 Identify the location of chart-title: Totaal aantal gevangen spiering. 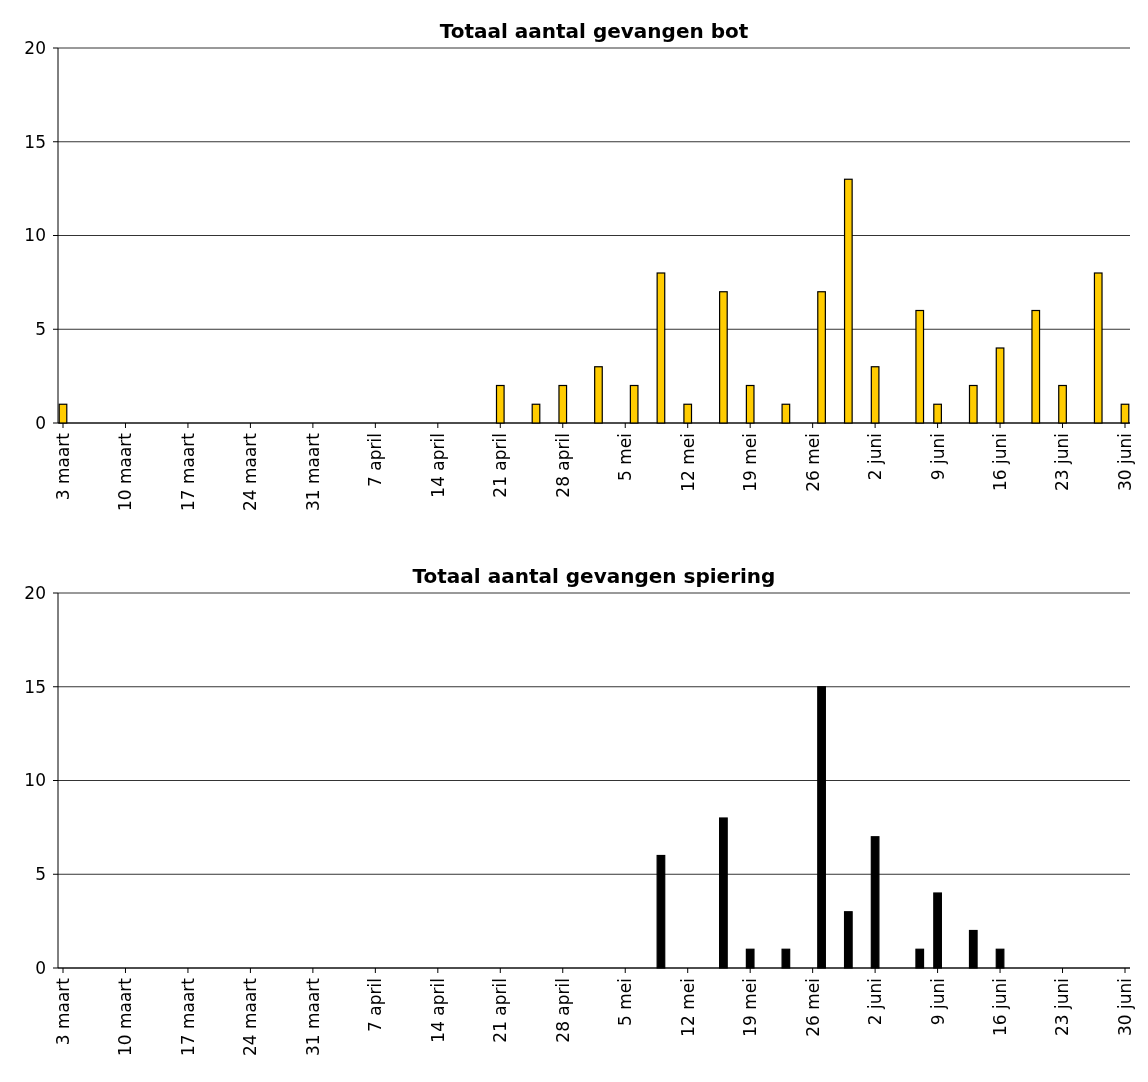
(594, 576).